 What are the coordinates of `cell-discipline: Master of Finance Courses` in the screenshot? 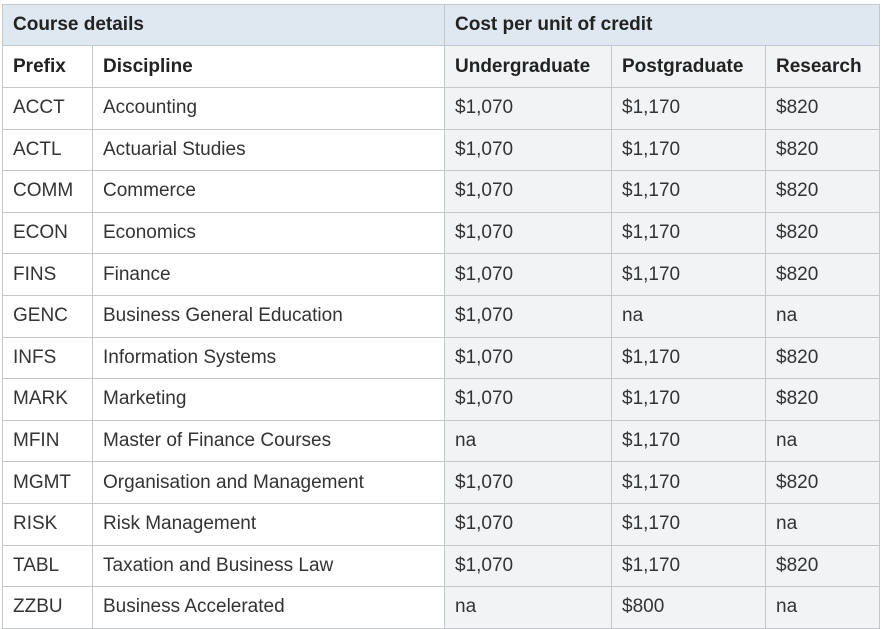 It's located at (268, 441).